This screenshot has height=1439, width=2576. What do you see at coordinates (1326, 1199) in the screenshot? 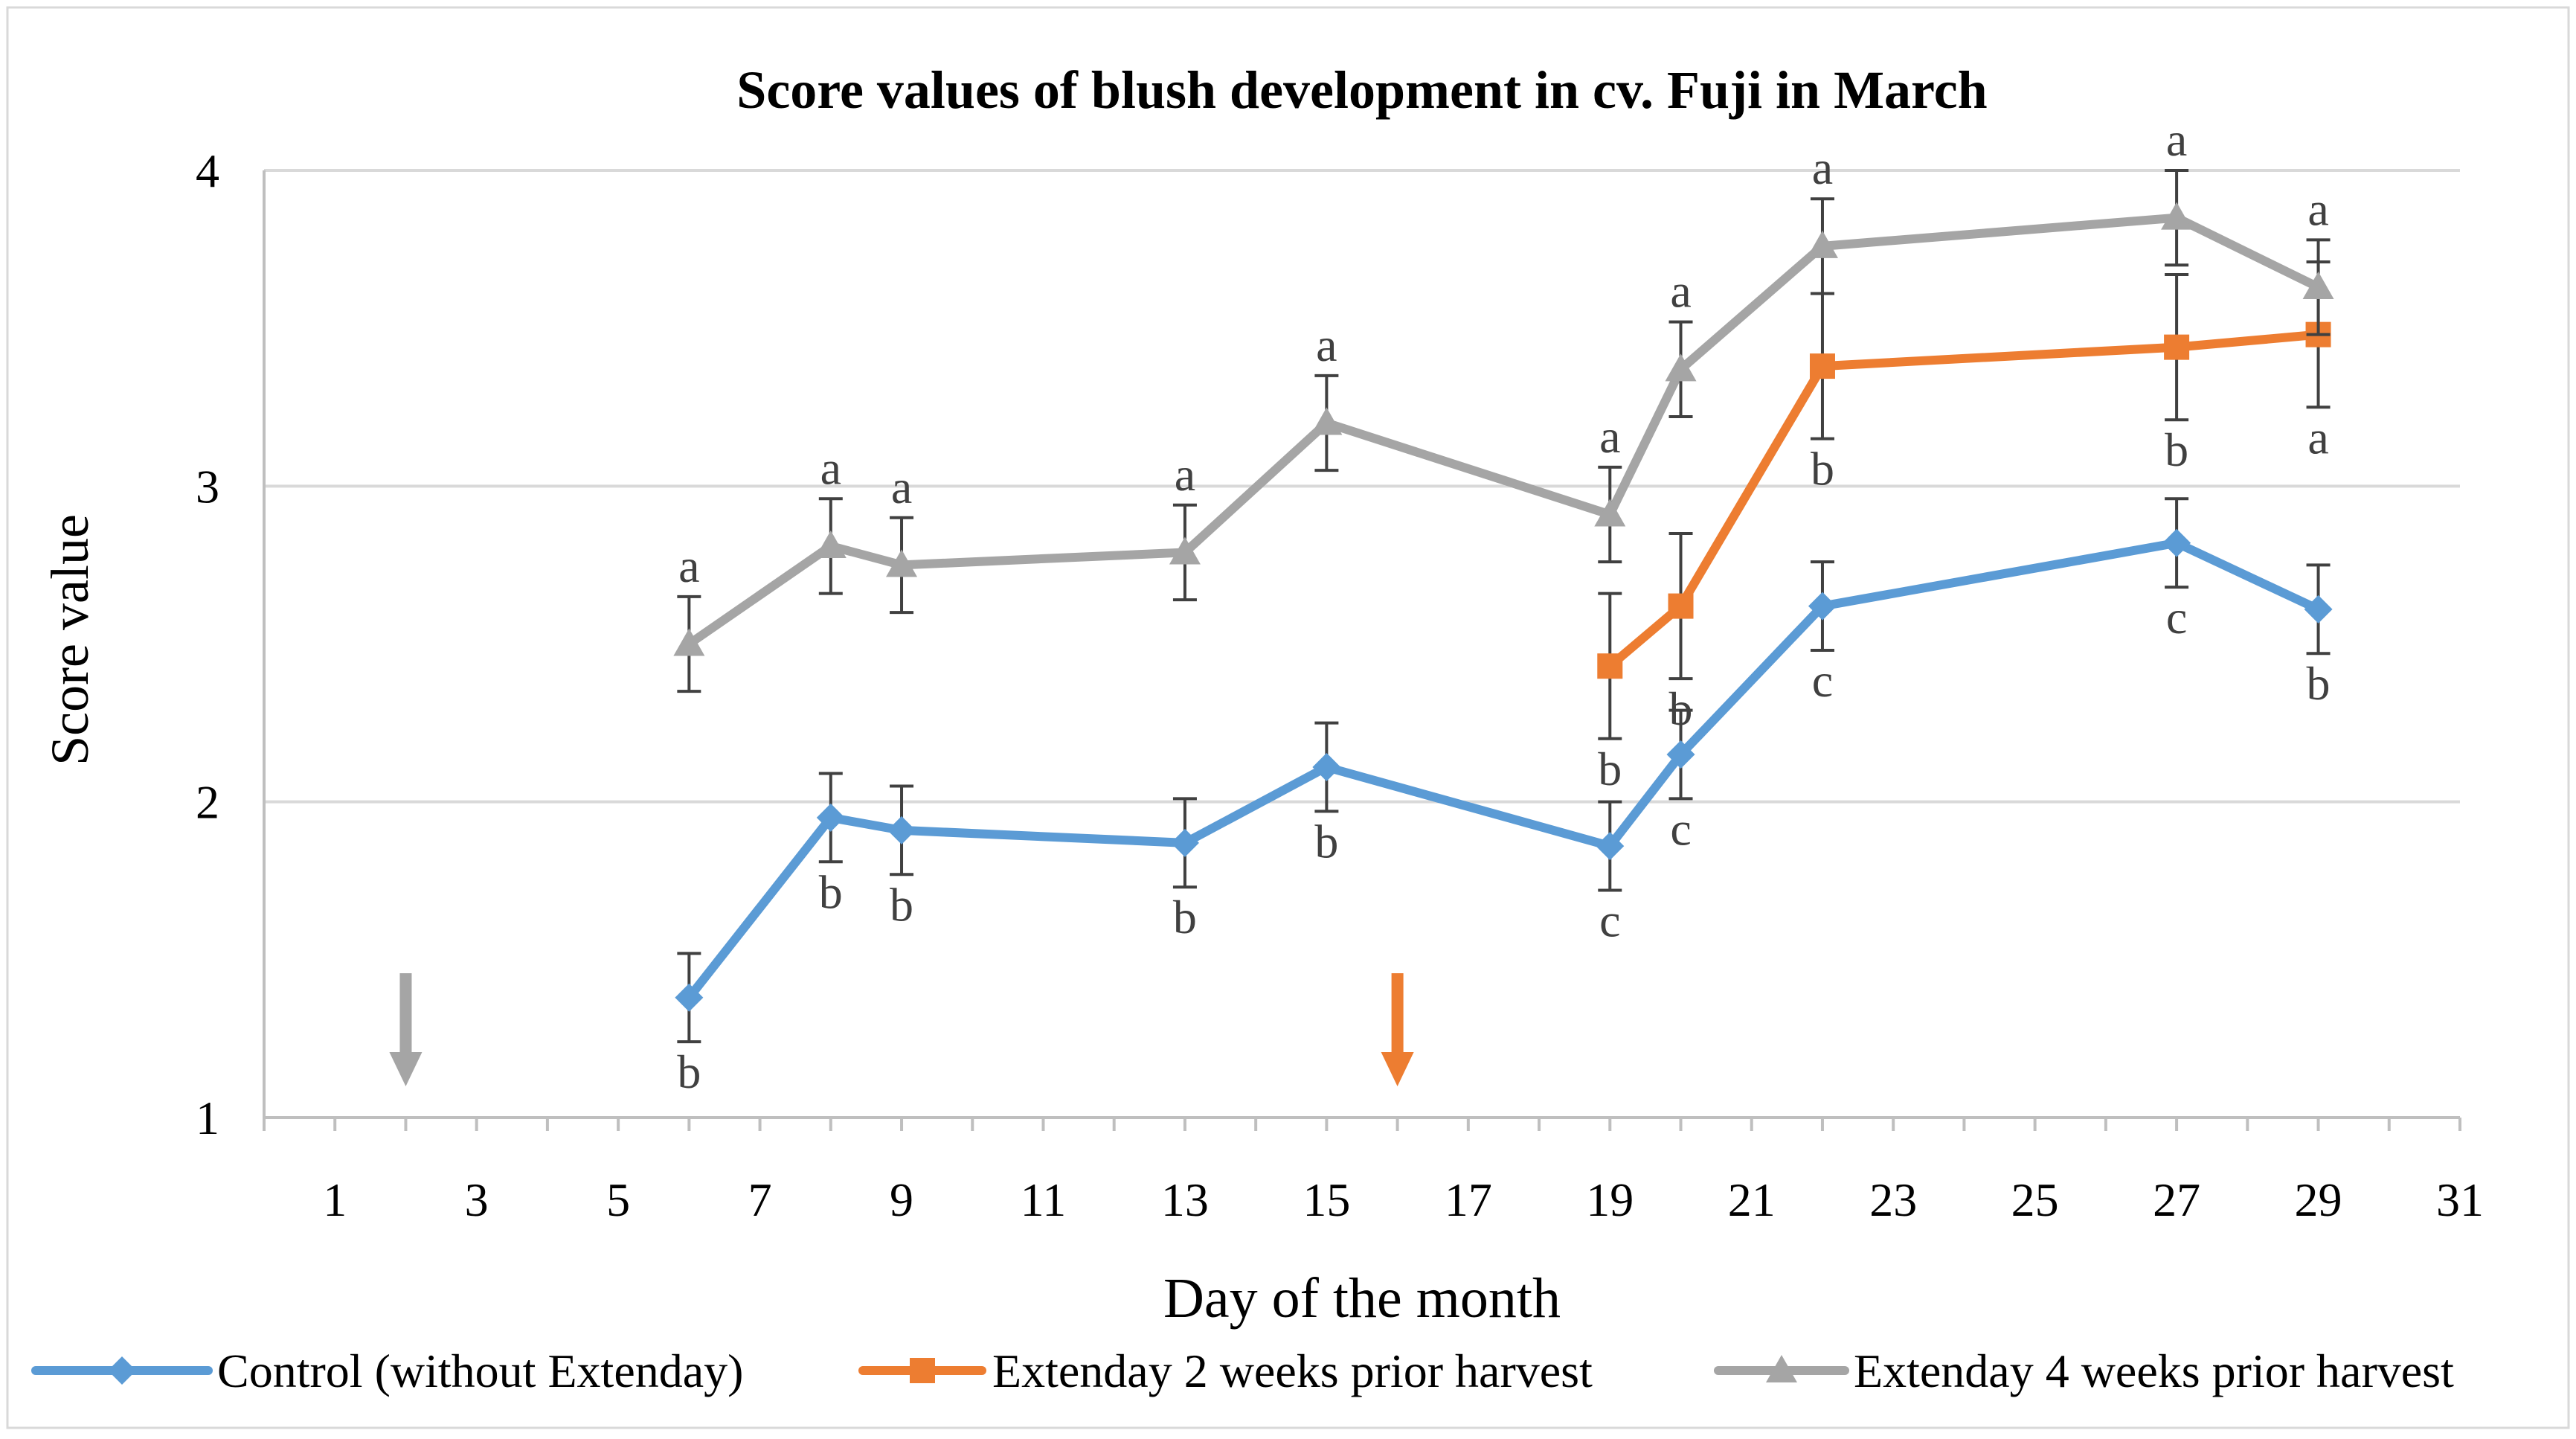
I see `x-tick-label-15: 15` at bounding box center [1326, 1199].